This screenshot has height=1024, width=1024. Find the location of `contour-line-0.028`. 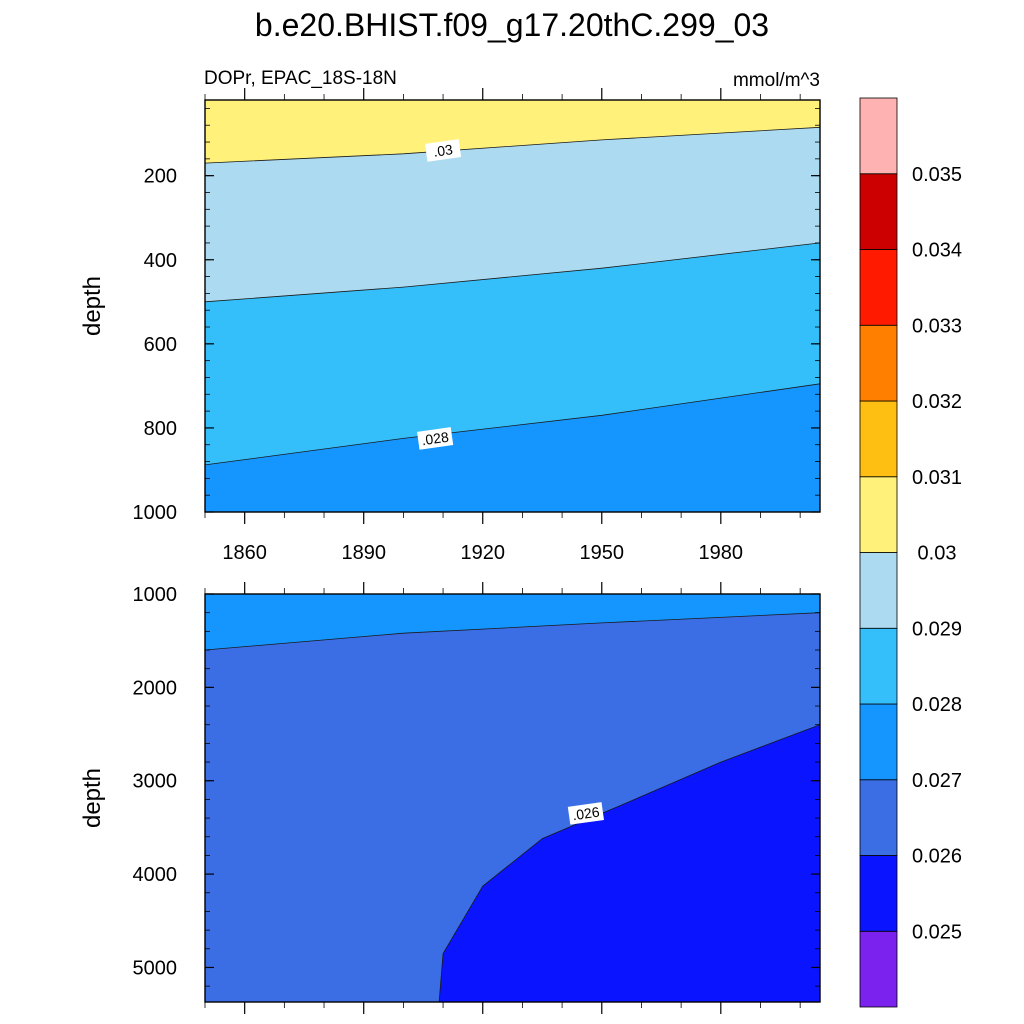

contour-line-0.028 is located at coordinates (512, 424).